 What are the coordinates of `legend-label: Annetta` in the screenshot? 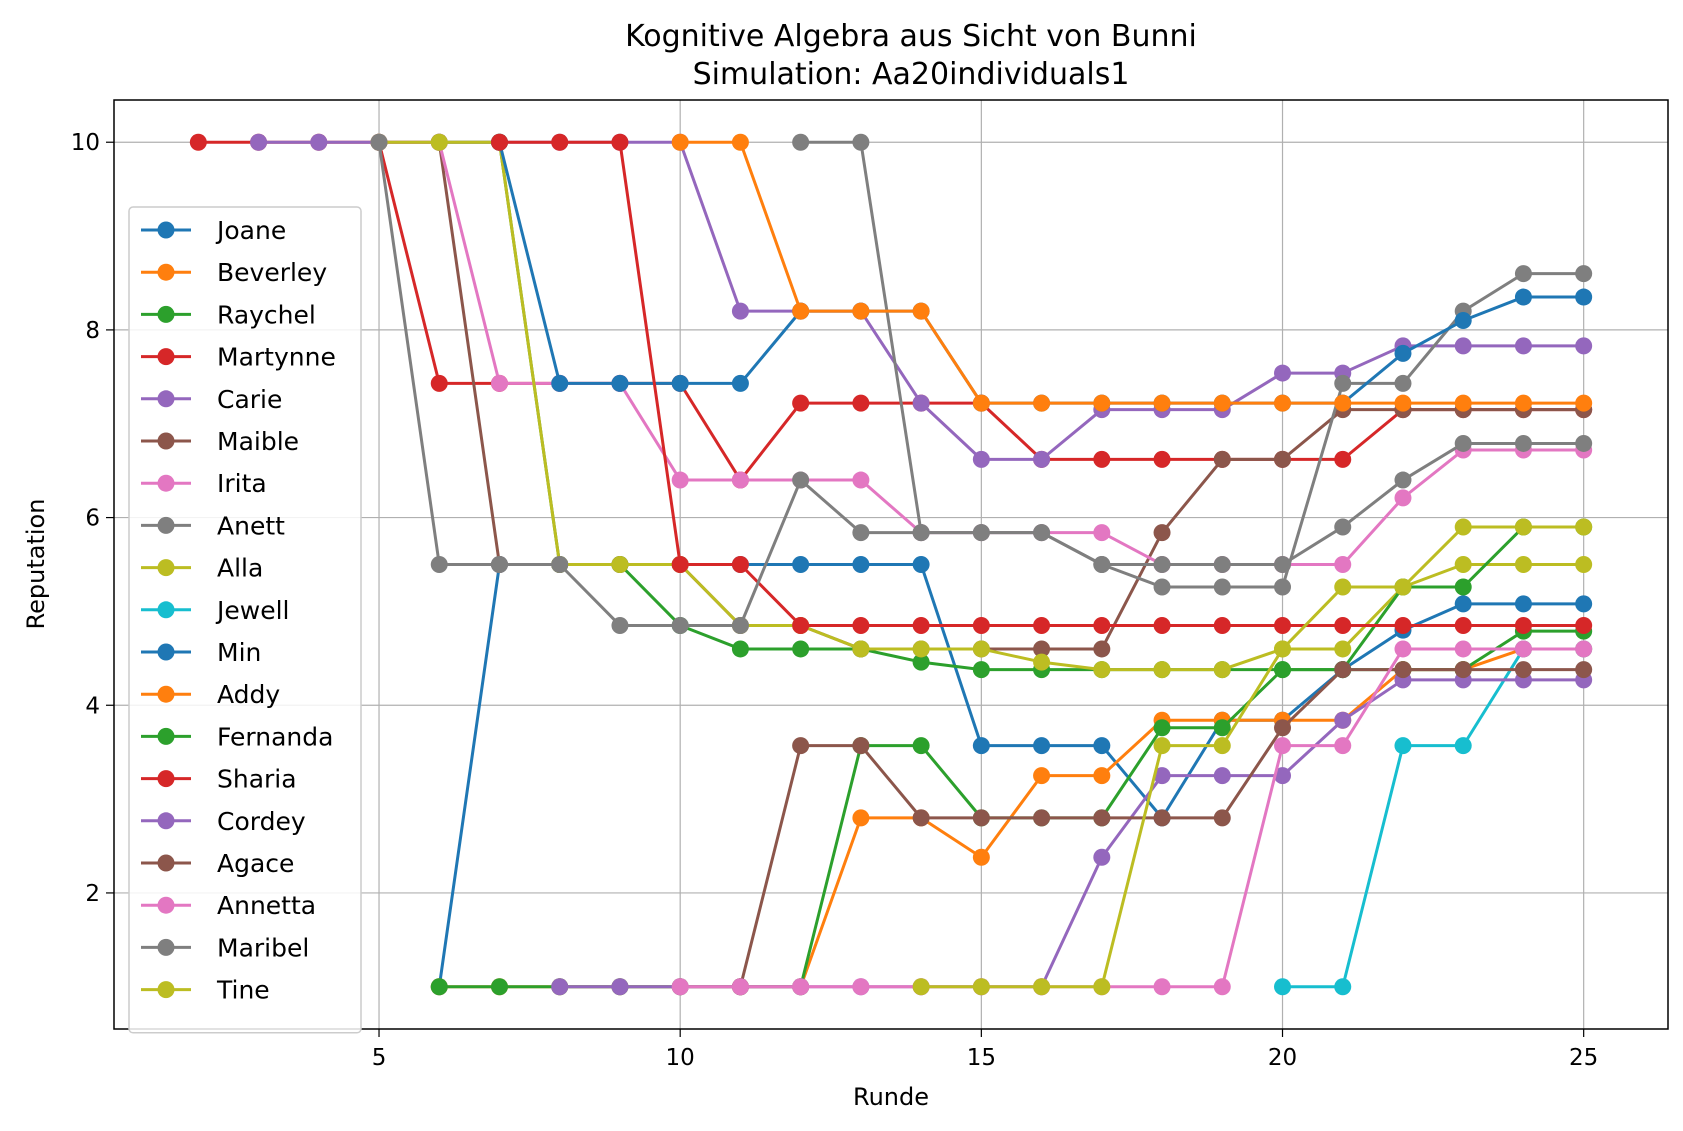 It's located at (266, 905).